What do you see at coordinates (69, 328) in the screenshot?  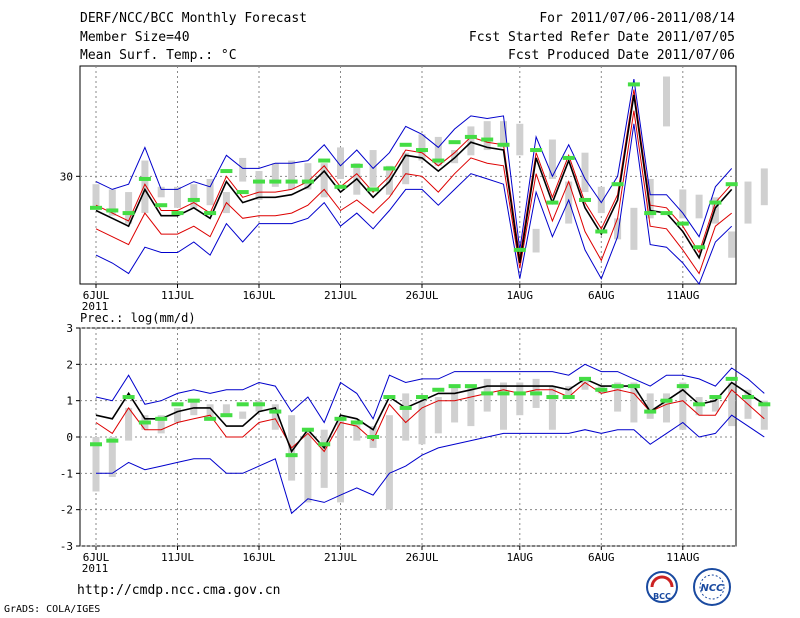 I see `prec-ytick-label: 3` at bounding box center [69, 328].